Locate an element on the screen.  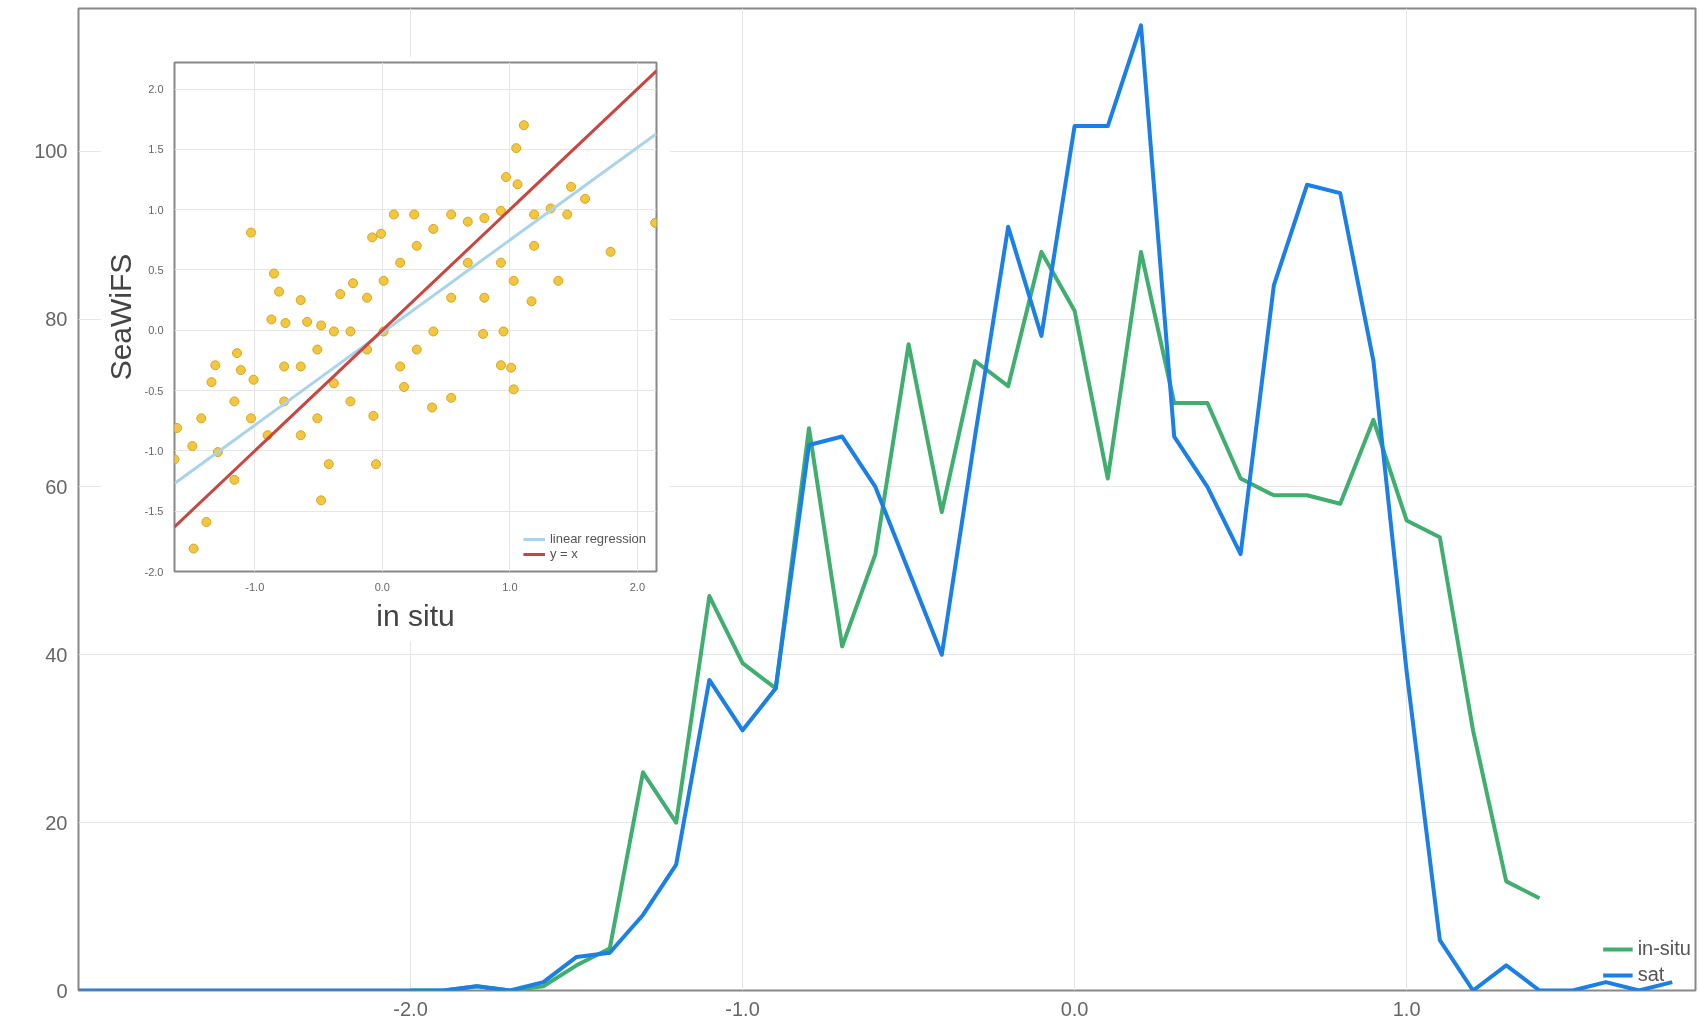
legend-label: in-situ is located at coordinates (1664, 948).